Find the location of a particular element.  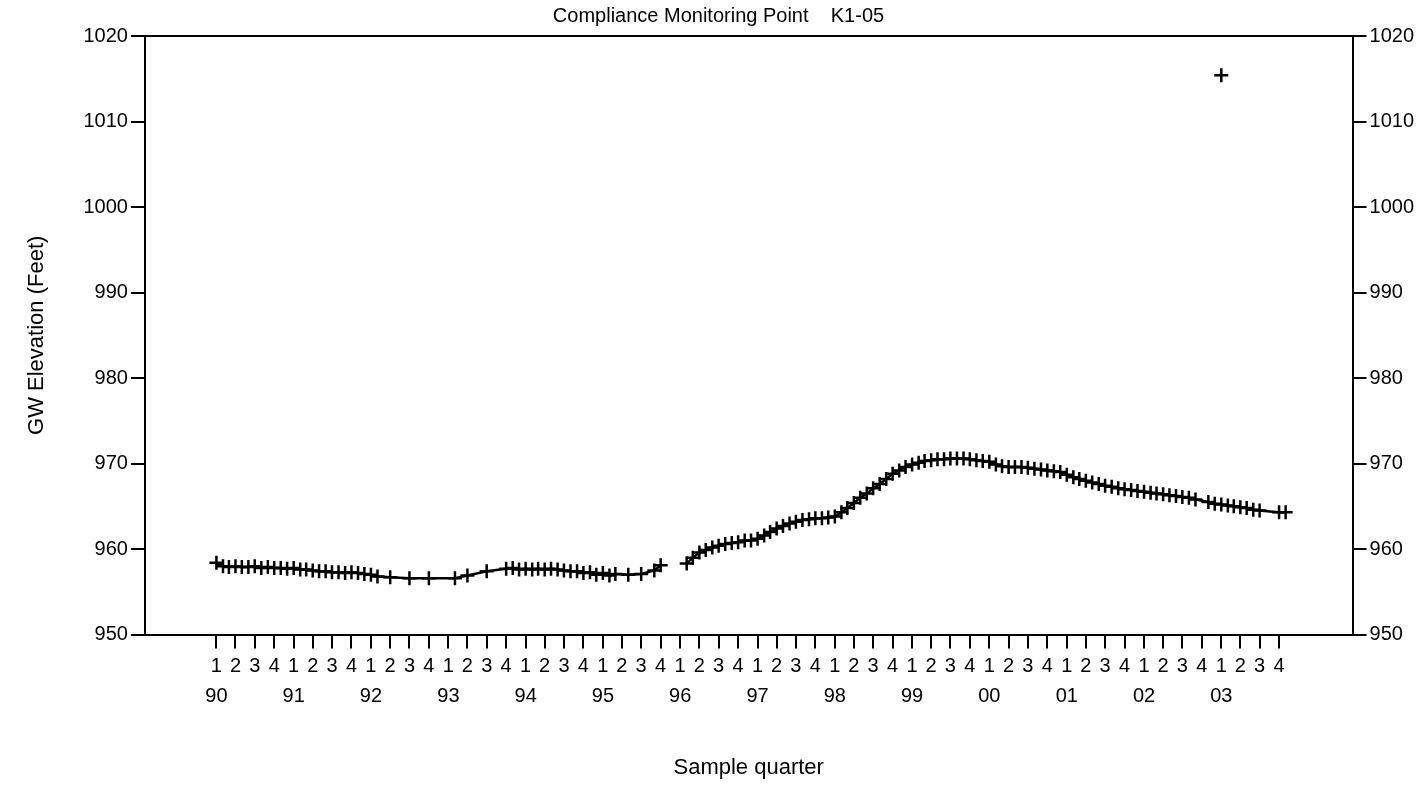

x-tick-label: 1 97 is located at coordinates (757, 680).